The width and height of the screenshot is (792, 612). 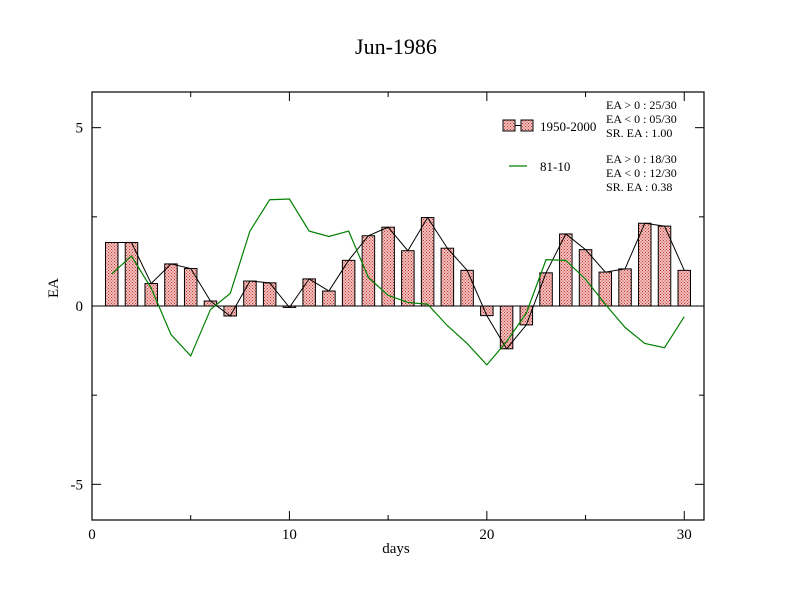 I want to click on y-tick-label: -5, so click(x=77, y=485).